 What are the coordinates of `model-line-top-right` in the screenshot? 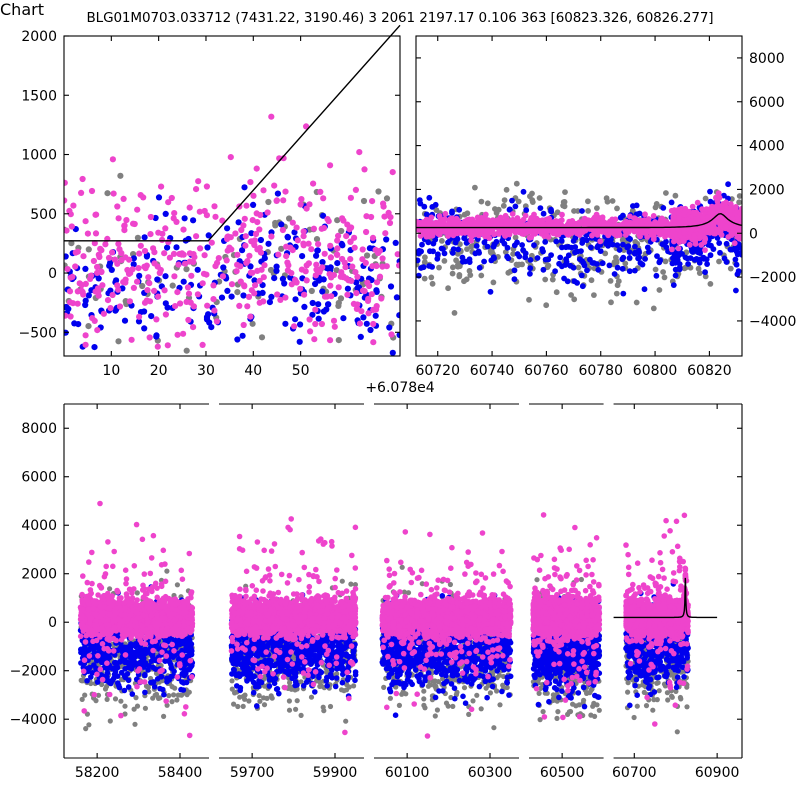 It's located at (579, 220).